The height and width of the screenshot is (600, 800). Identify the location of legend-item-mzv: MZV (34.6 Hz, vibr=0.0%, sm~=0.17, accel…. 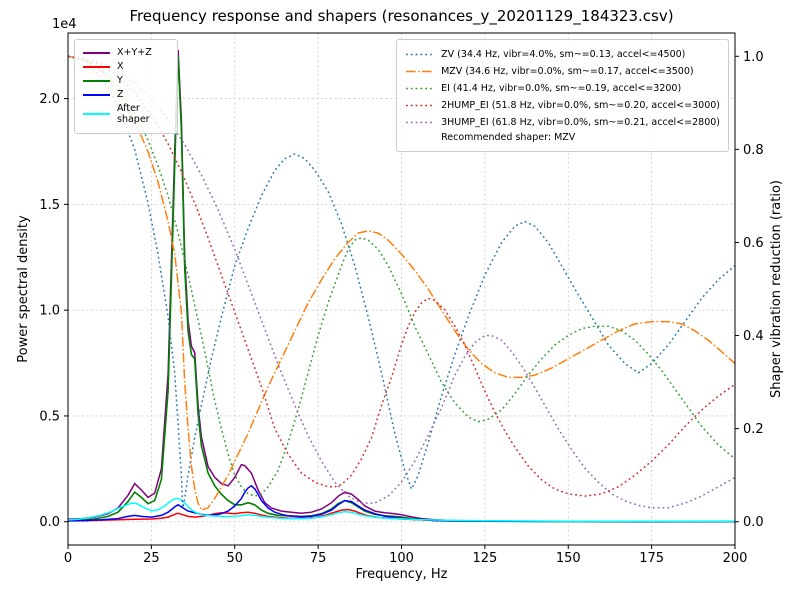
(562, 71).